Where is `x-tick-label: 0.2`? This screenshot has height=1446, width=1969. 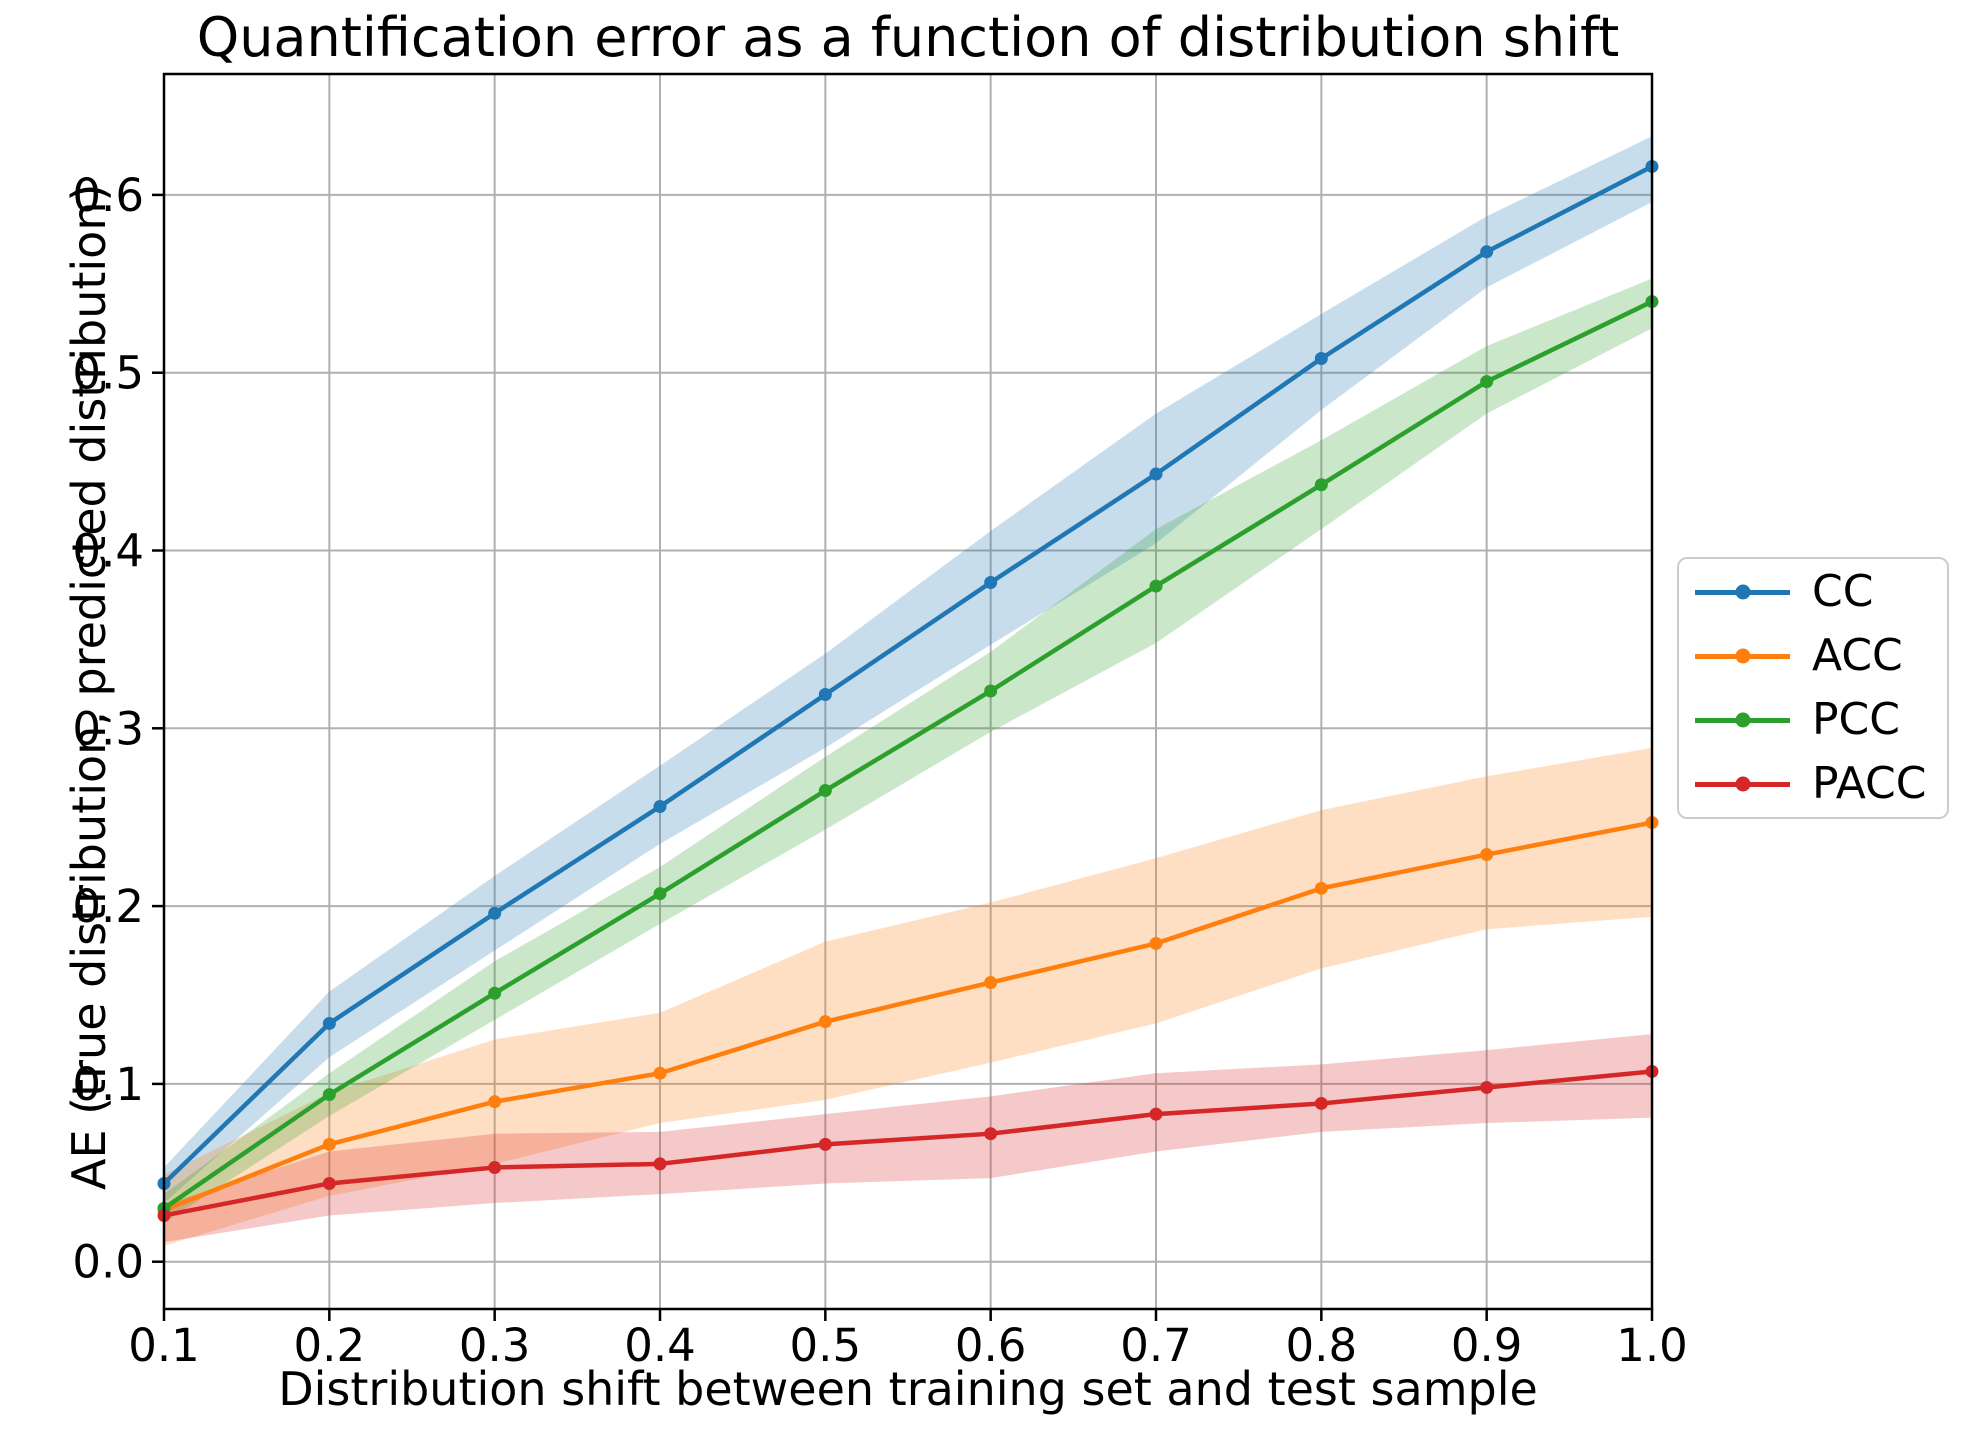 x-tick-label: 0.2 is located at coordinates (330, 1345).